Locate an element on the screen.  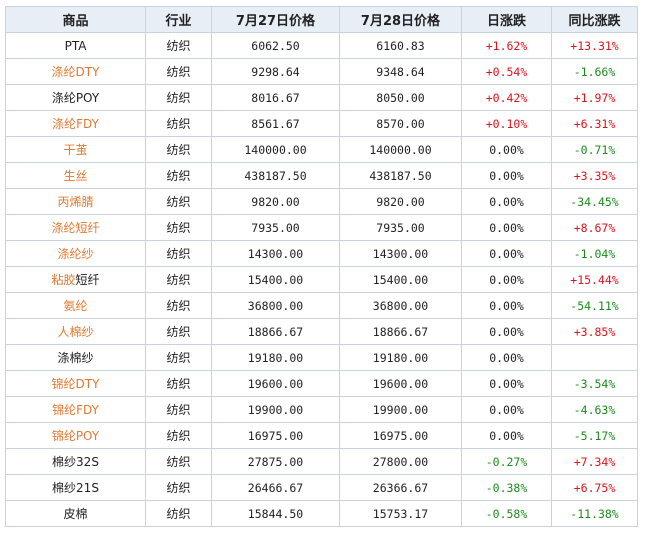
commodity-name: 皮棉 is located at coordinates (75, 514).